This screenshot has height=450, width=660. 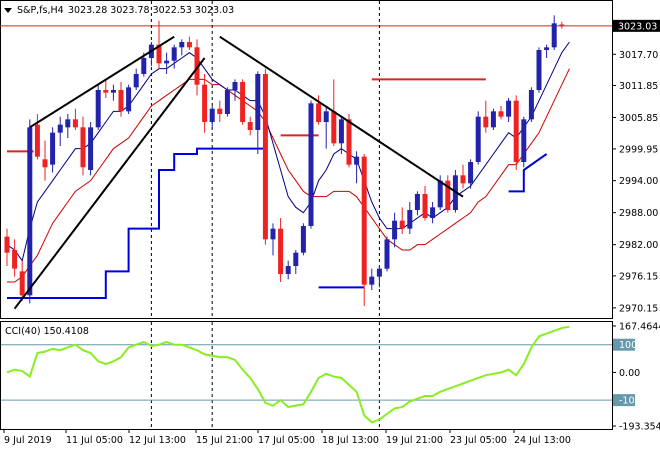 What do you see at coordinates (94, 440) in the screenshot?
I see `time-tick-label: 11 Jul 05:00` at bounding box center [94, 440].